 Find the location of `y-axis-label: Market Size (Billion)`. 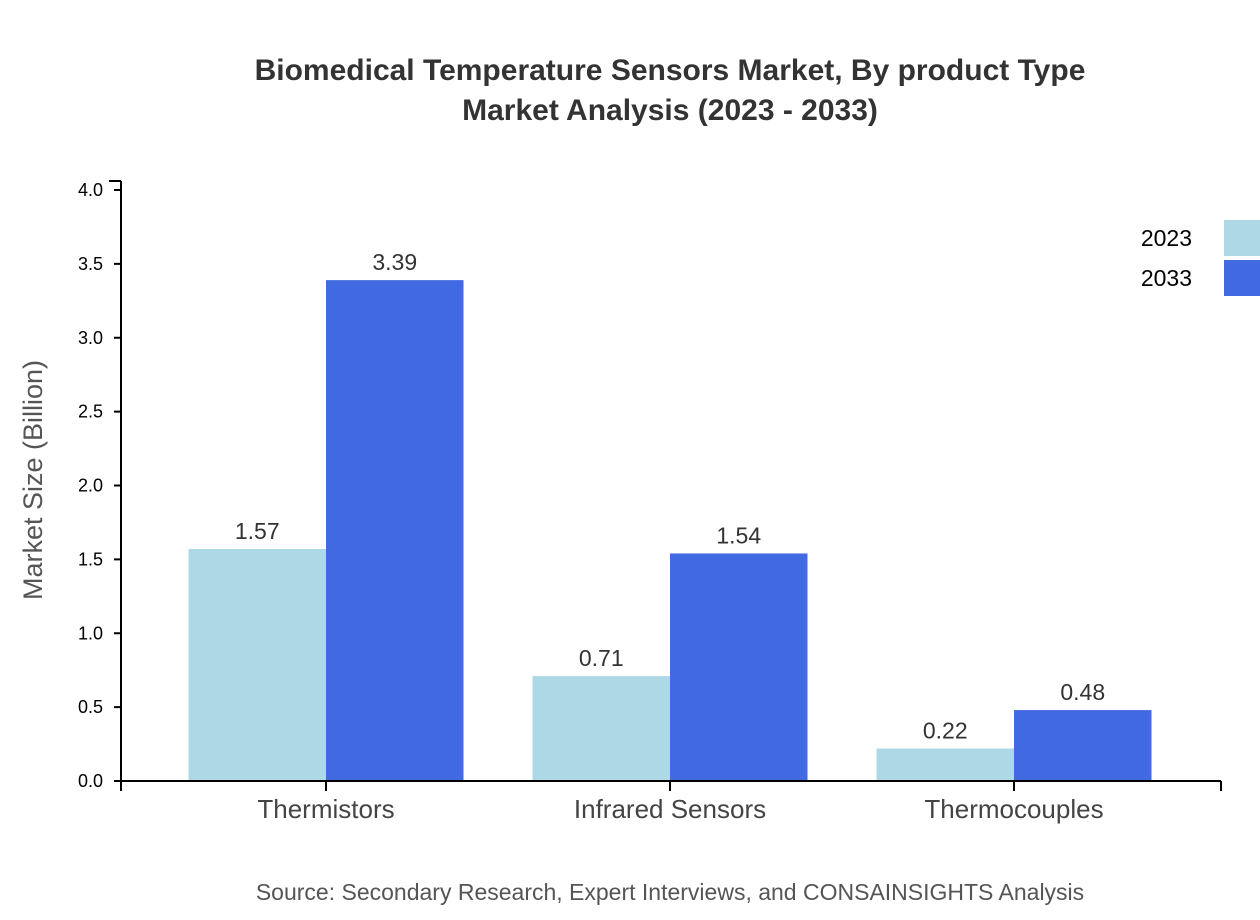

y-axis-label: Market Size (Billion) is located at coordinates (33, 480).